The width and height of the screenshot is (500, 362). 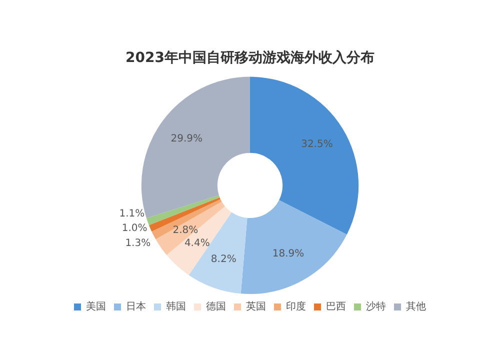 What do you see at coordinates (132, 214) in the screenshot?
I see `data-label: 1.1%` at bounding box center [132, 214].